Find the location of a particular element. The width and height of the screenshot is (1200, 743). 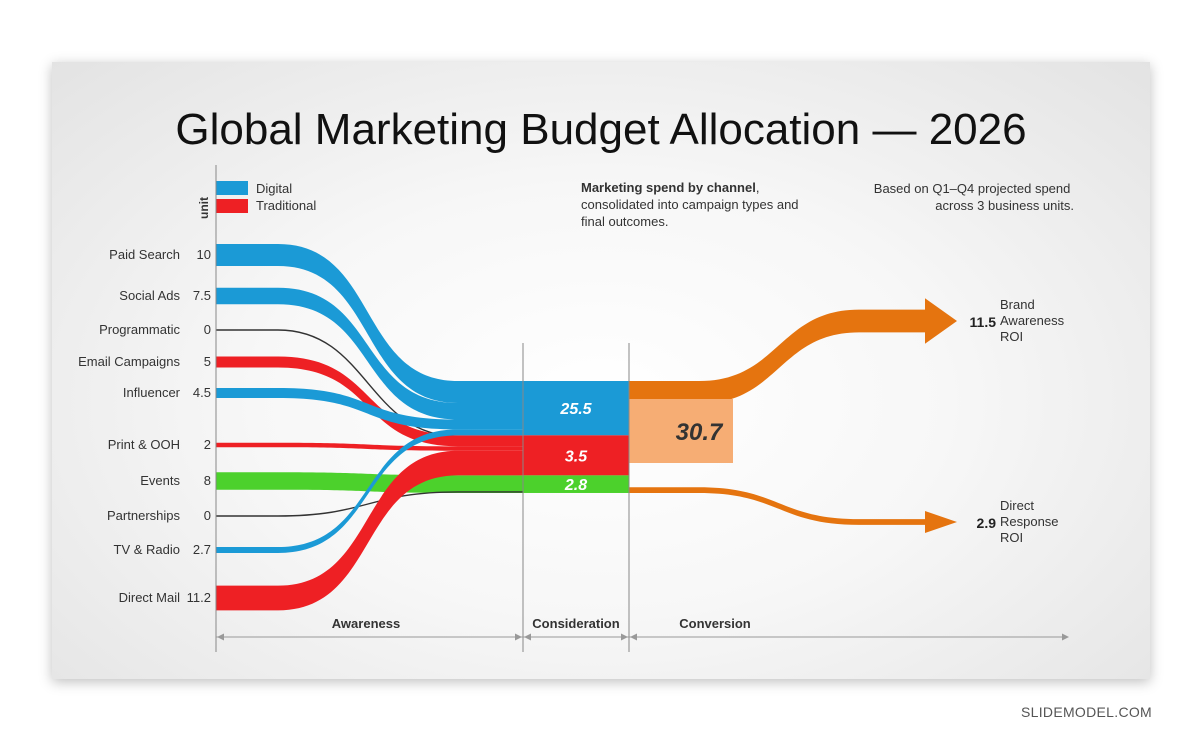

note-center-bold: Marketing spend by channel is located at coordinates (668, 187).